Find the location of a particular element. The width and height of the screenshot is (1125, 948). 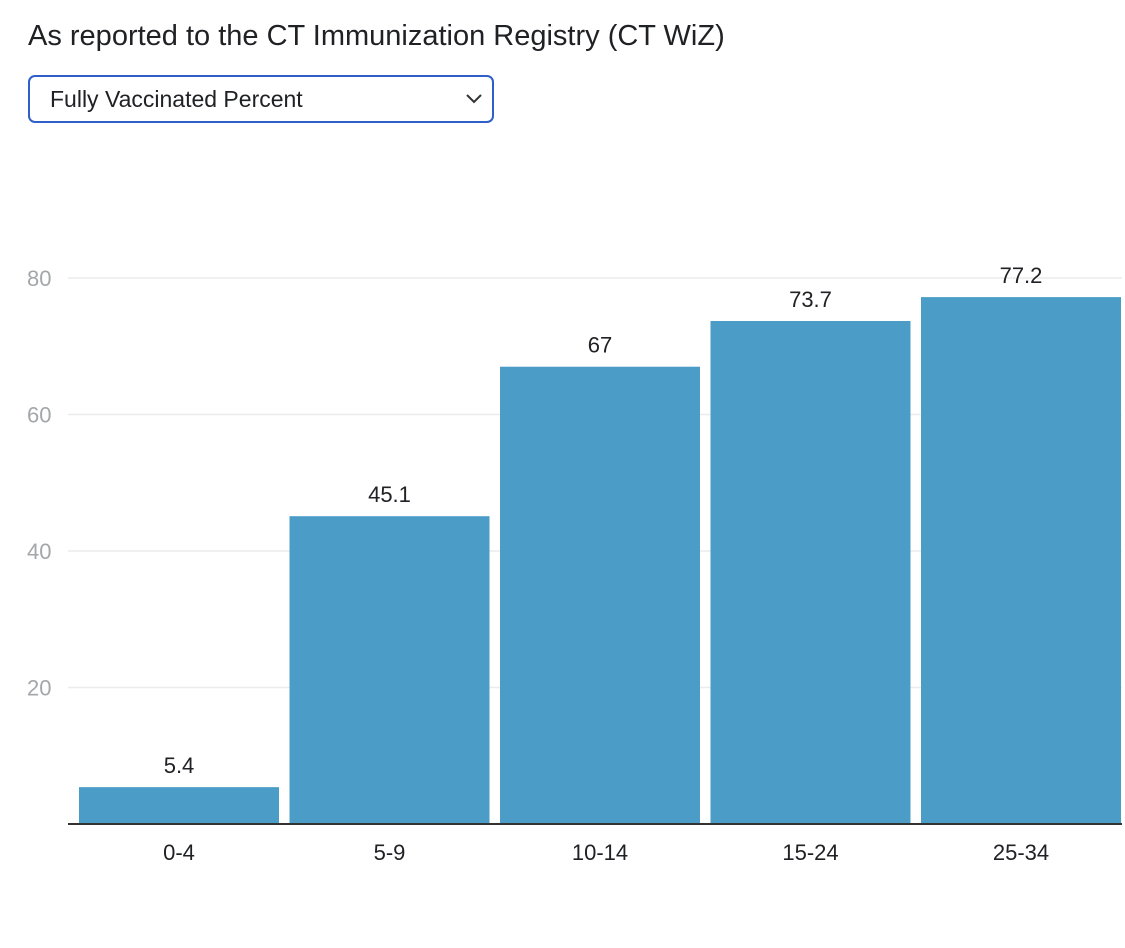

y-tick-label: 40 is located at coordinates (39, 551).